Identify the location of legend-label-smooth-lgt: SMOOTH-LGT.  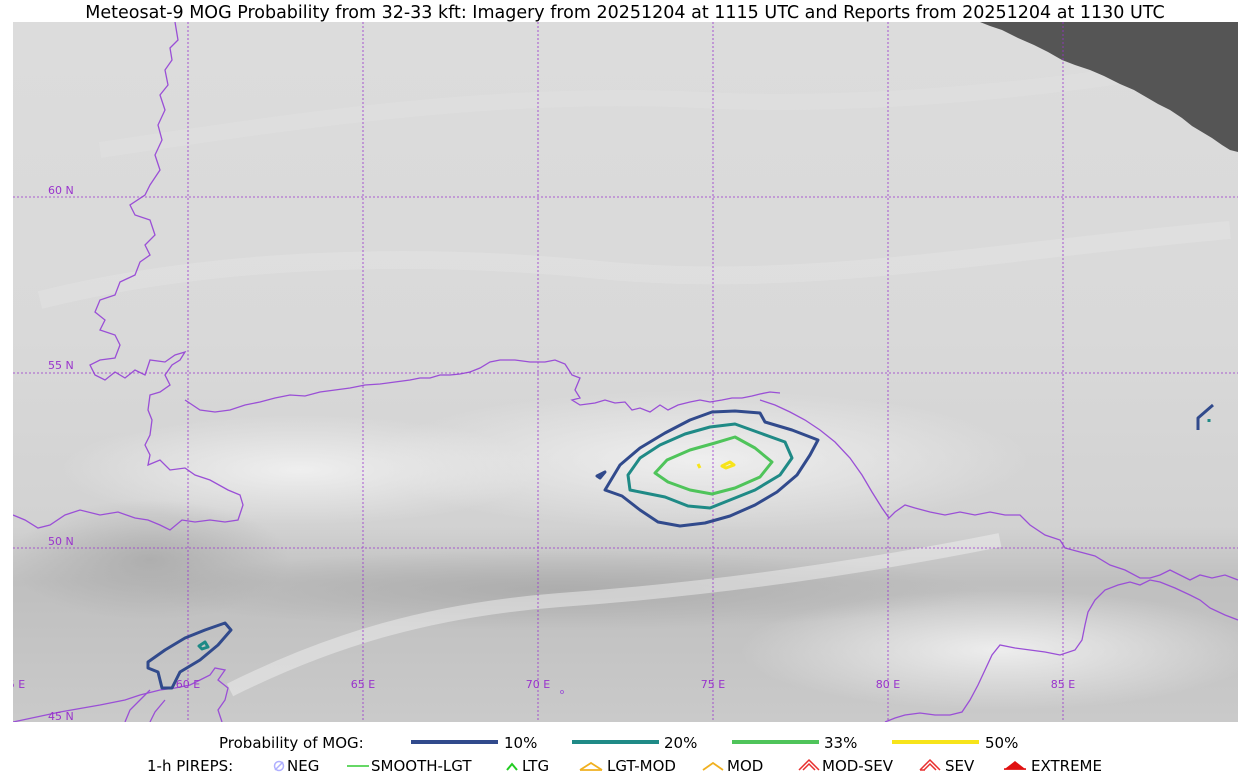
(421, 766).